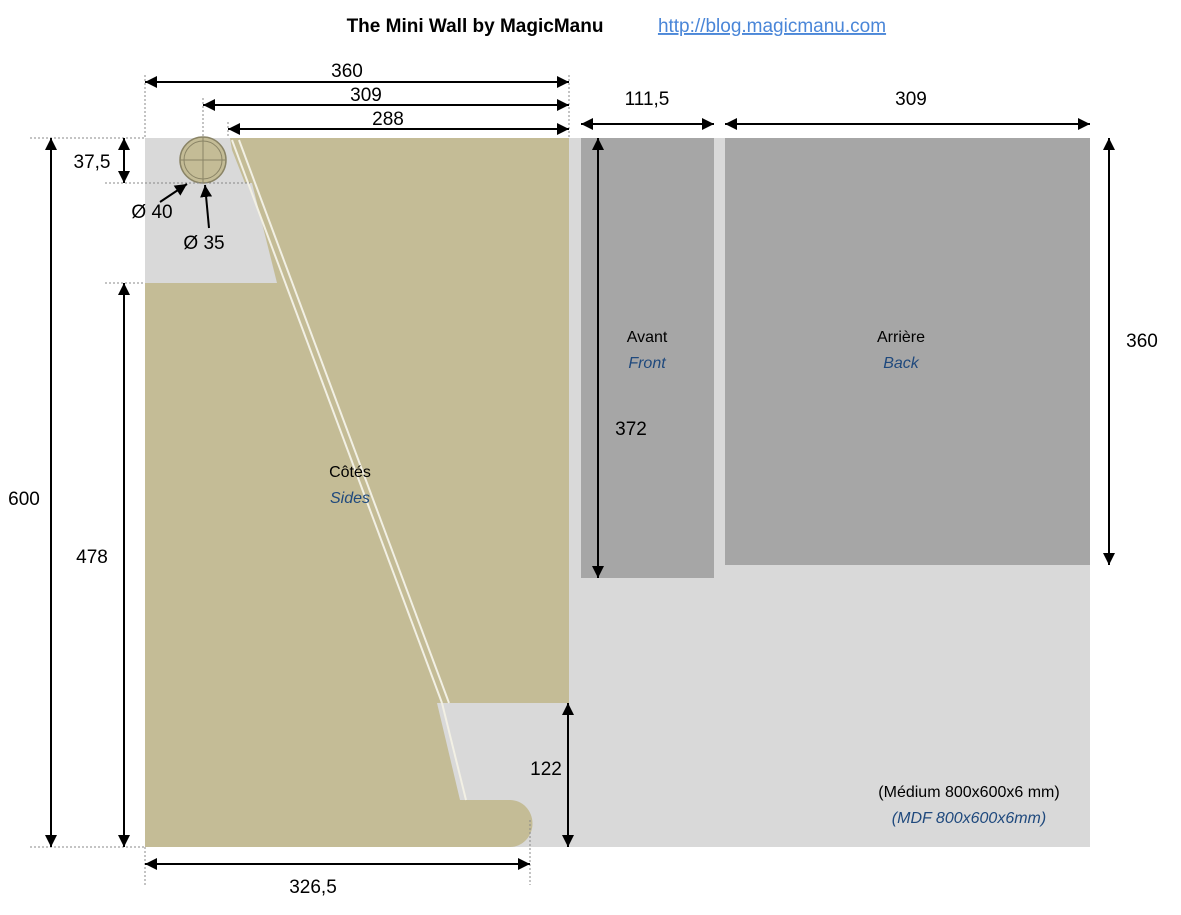 The image size is (1181, 915). Describe the element at coordinates (203, 243) in the screenshot. I see `dim-label: Ø 35` at that location.